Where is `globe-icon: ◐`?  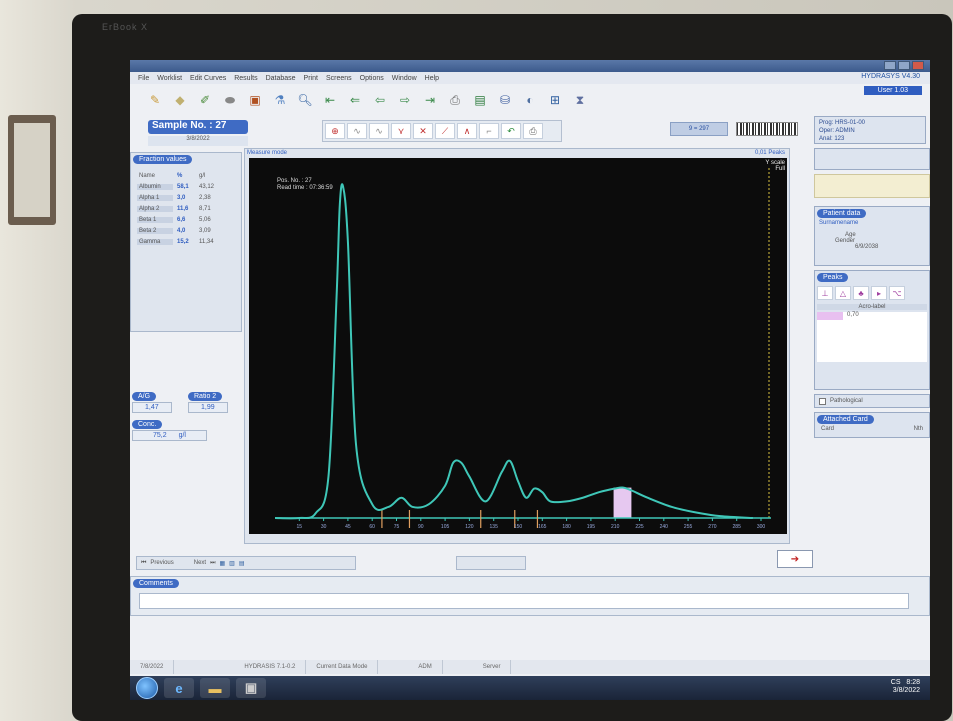
globe-icon: ◐ is located at coordinates (530, 100).